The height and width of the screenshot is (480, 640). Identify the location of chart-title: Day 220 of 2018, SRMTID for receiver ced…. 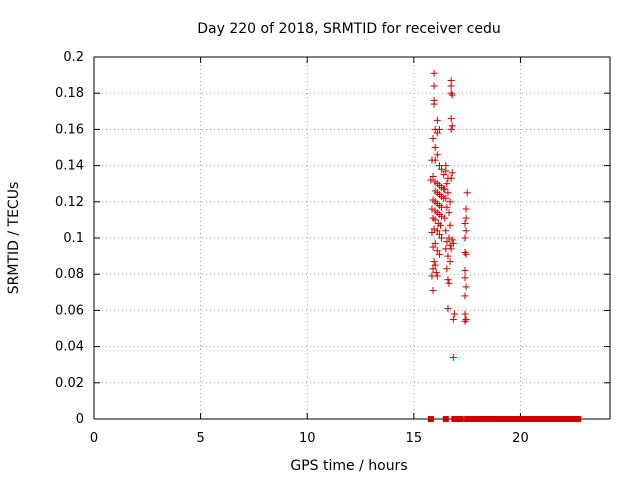
(348, 29).